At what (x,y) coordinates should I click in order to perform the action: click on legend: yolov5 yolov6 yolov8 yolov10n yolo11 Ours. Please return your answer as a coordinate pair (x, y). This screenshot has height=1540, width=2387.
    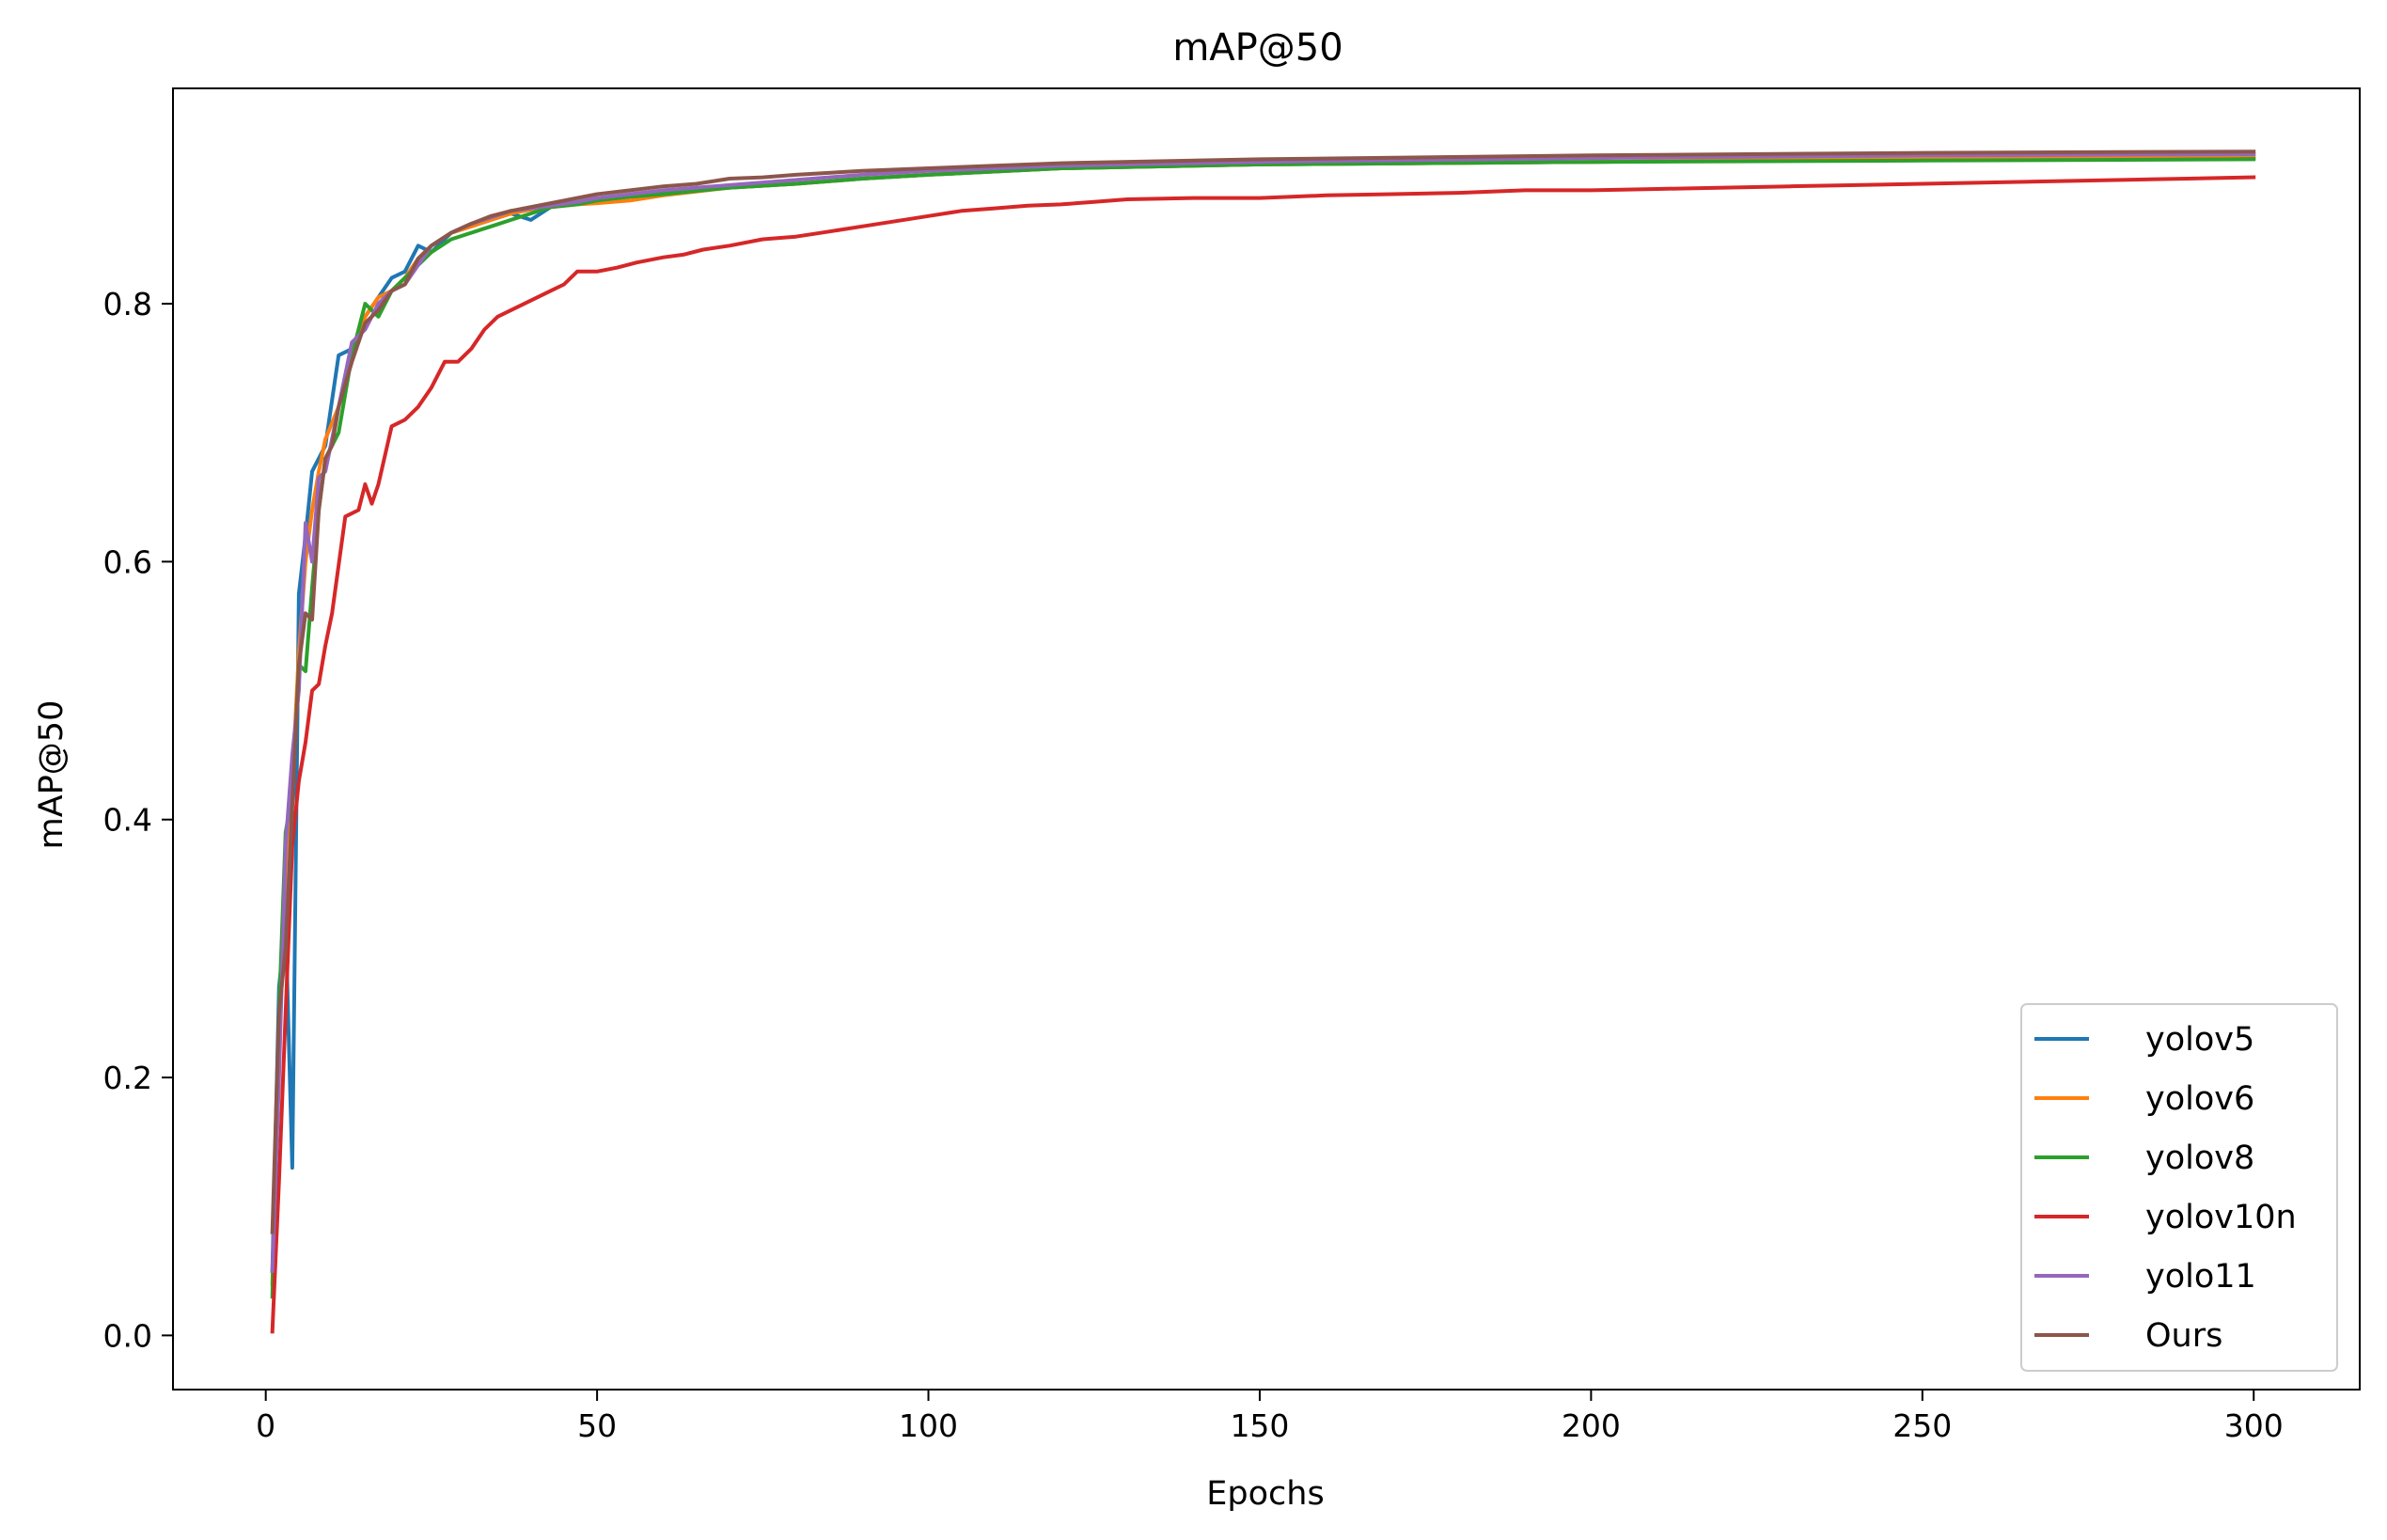
    Looking at the image, I should click on (2179, 1188).